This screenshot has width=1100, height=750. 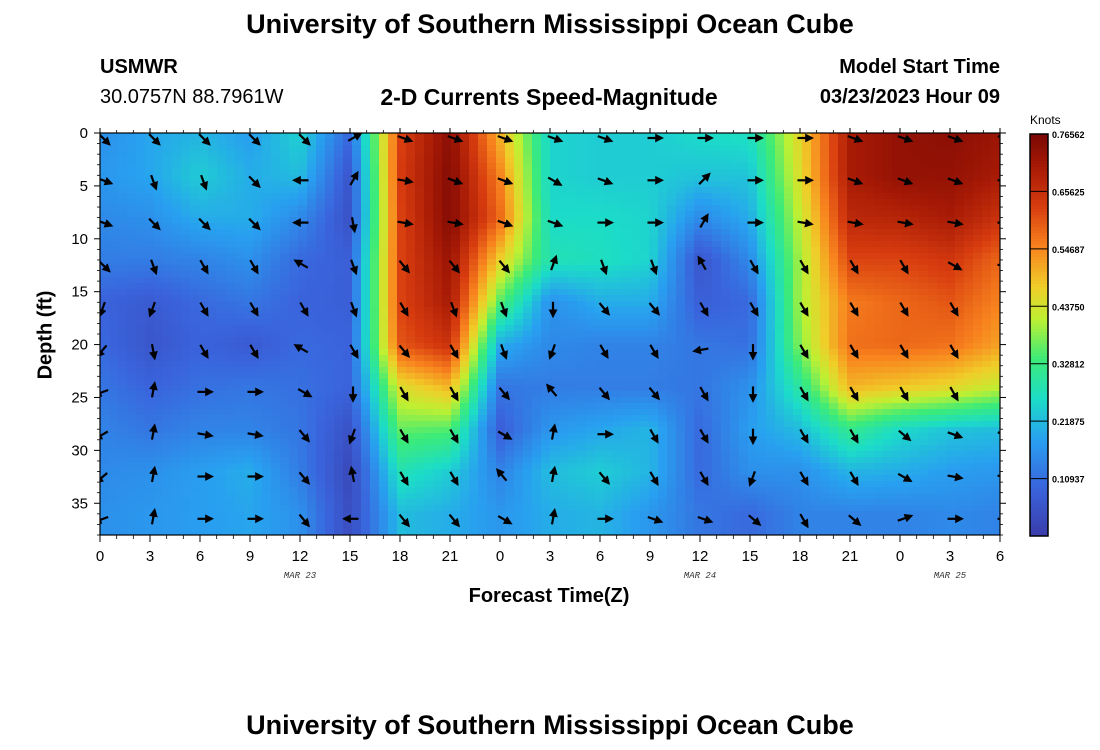 What do you see at coordinates (1045, 120) in the screenshot?
I see `colorbar-unit-label: Knots` at bounding box center [1045, 120].